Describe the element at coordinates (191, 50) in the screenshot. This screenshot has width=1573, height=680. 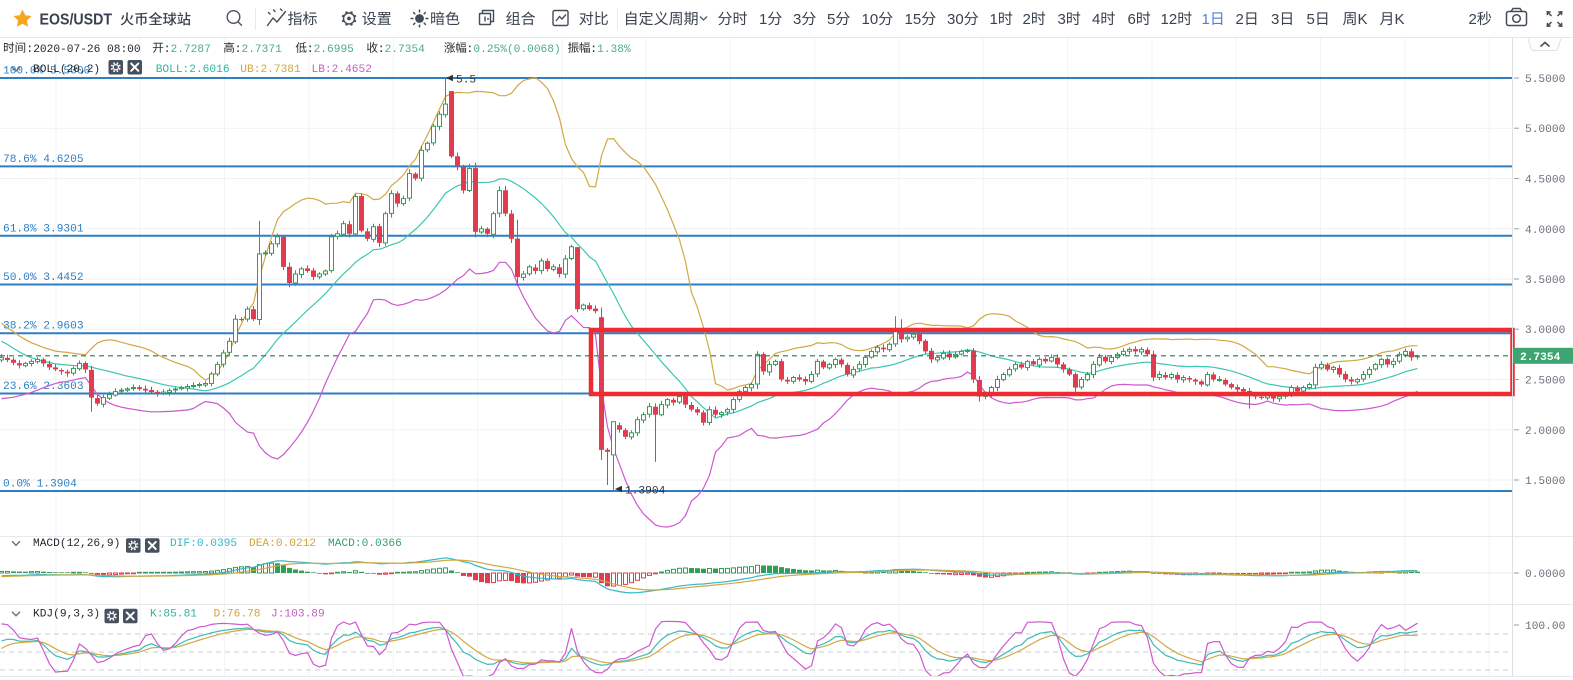
I see `svg-text: 2.7287` at that location.